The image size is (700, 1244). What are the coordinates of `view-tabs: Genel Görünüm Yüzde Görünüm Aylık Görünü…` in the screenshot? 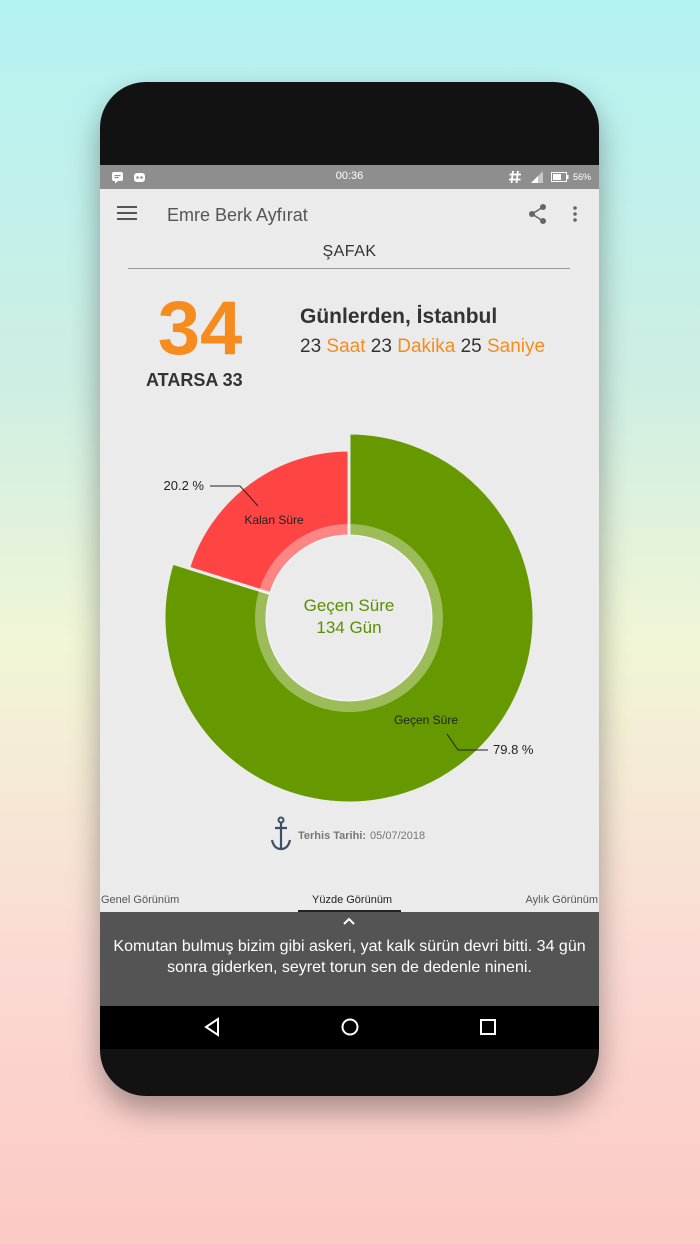 It's located at (349, 901).